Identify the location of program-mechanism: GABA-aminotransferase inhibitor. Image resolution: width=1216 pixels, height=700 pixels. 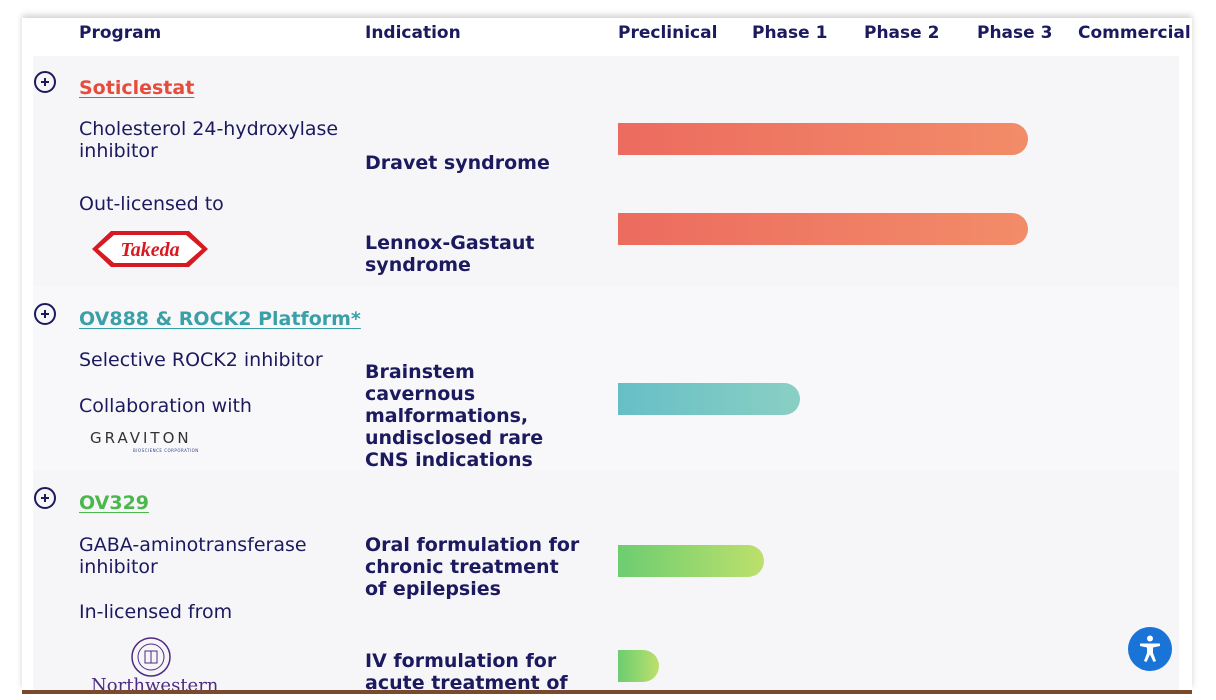
(193, 556).